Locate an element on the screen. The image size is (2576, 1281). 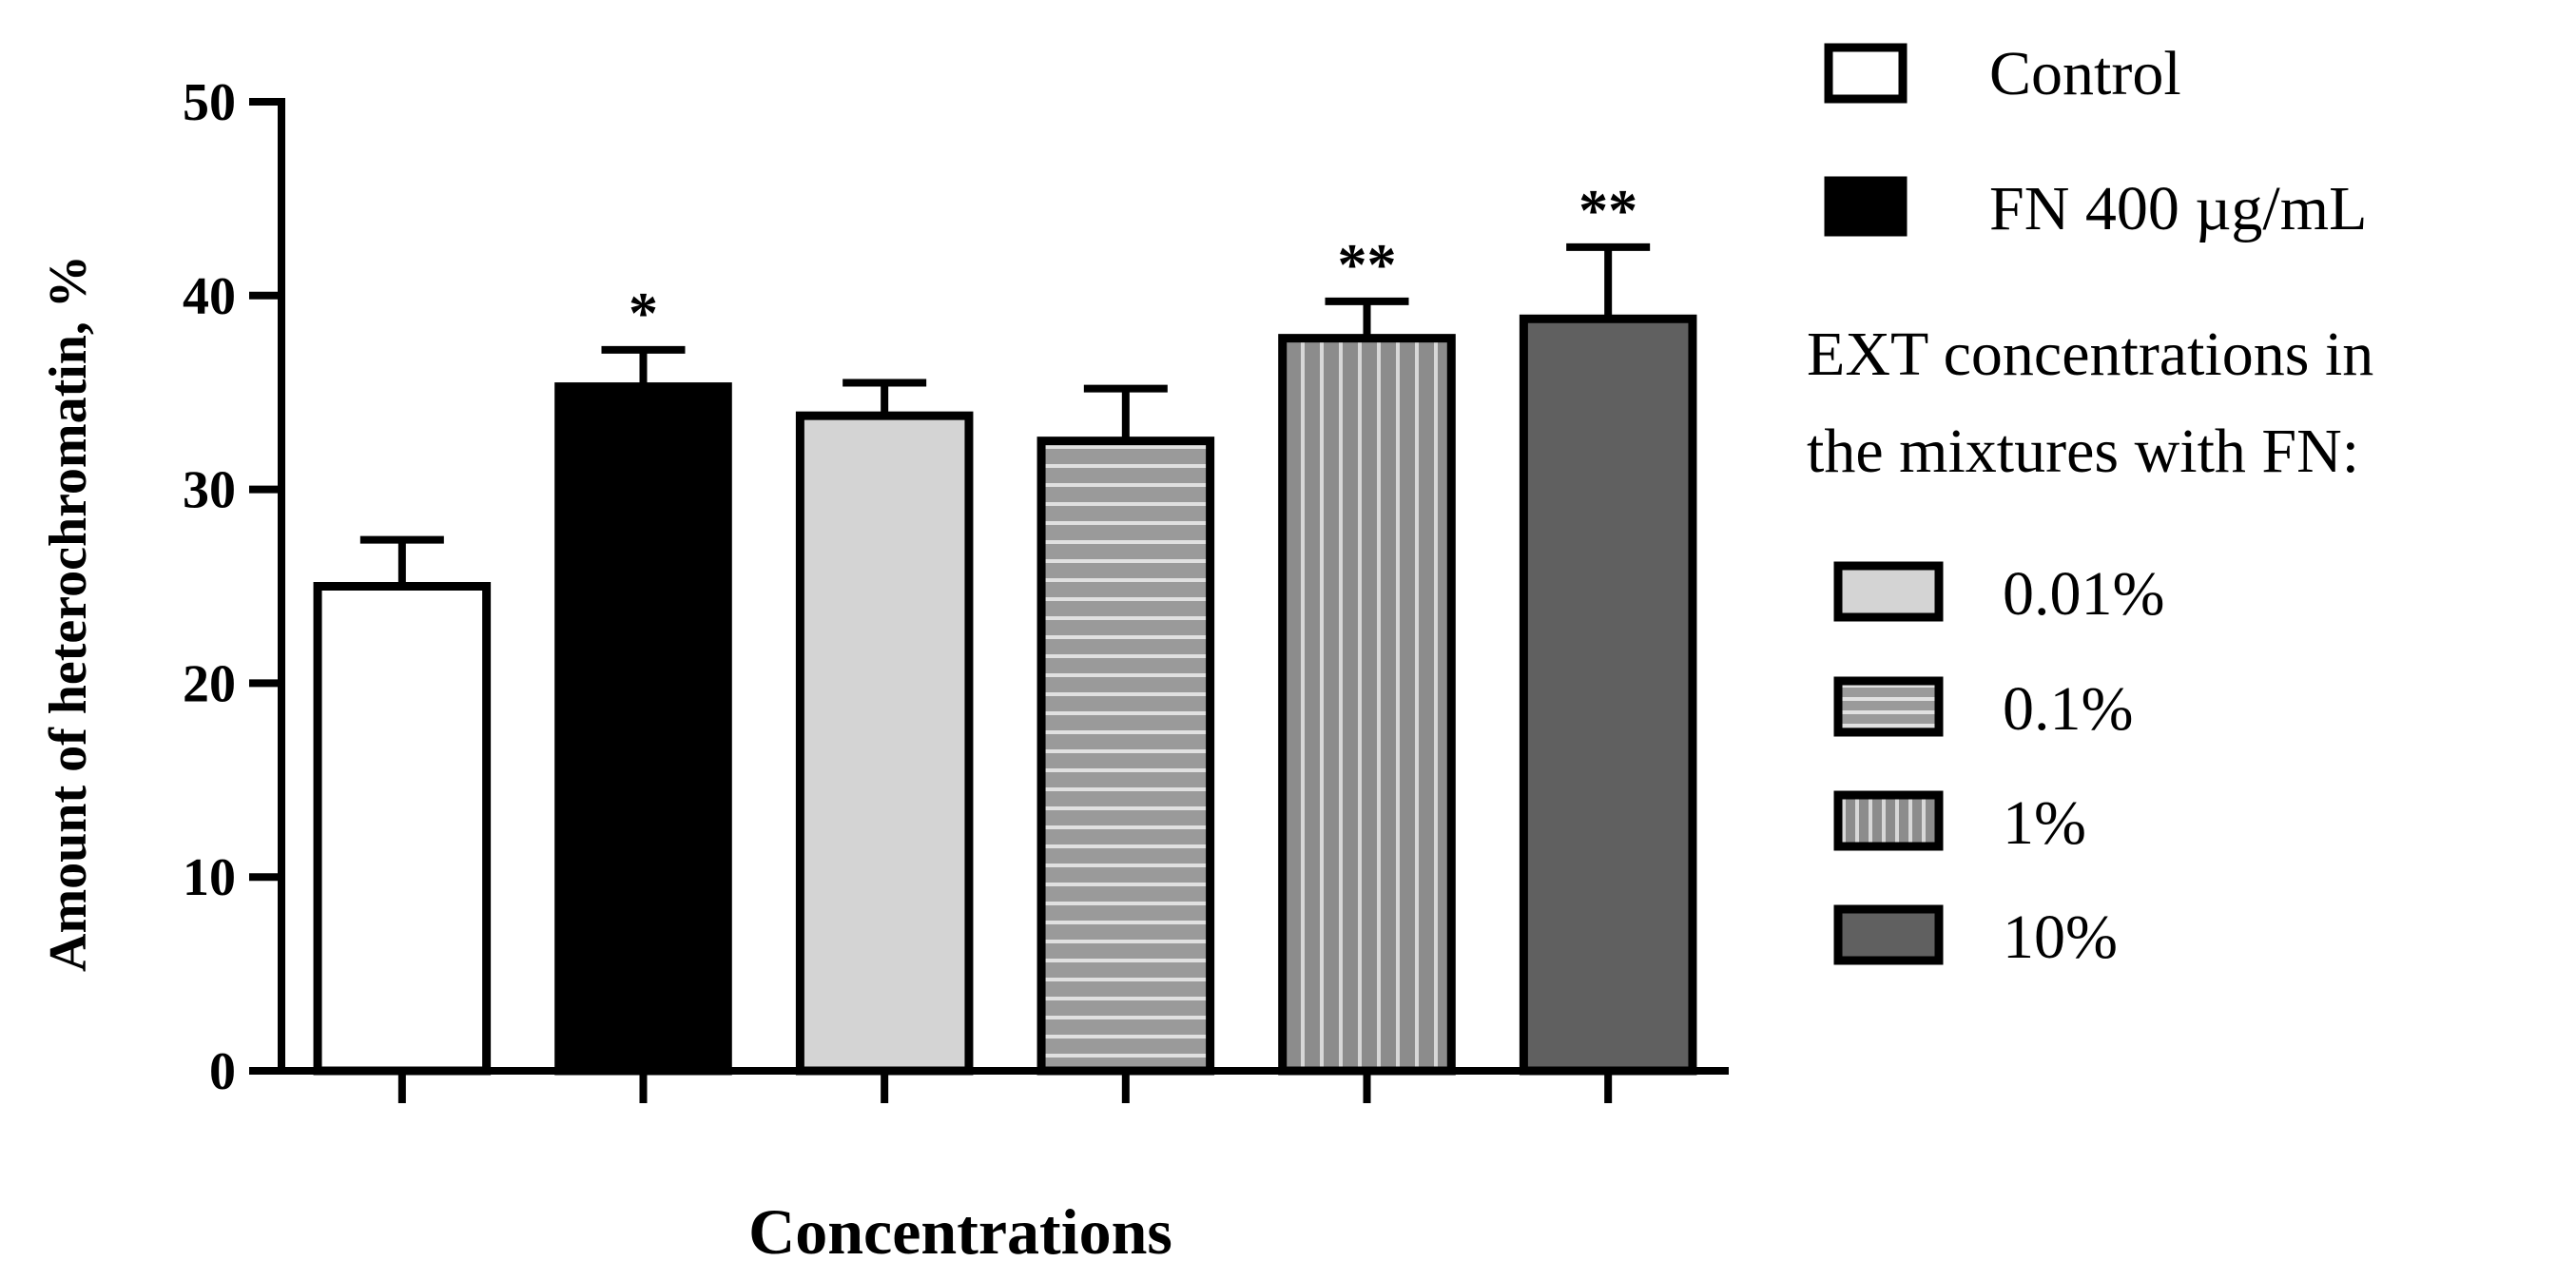
y-tick-label: 50 is located at coordinates (209, 103).